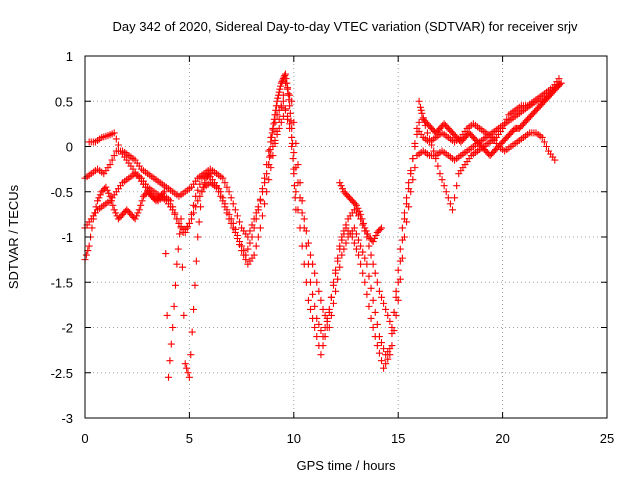 This screenshot has width=640, height=480. I want to click on y-tick-label: -3, so click(67, 418).